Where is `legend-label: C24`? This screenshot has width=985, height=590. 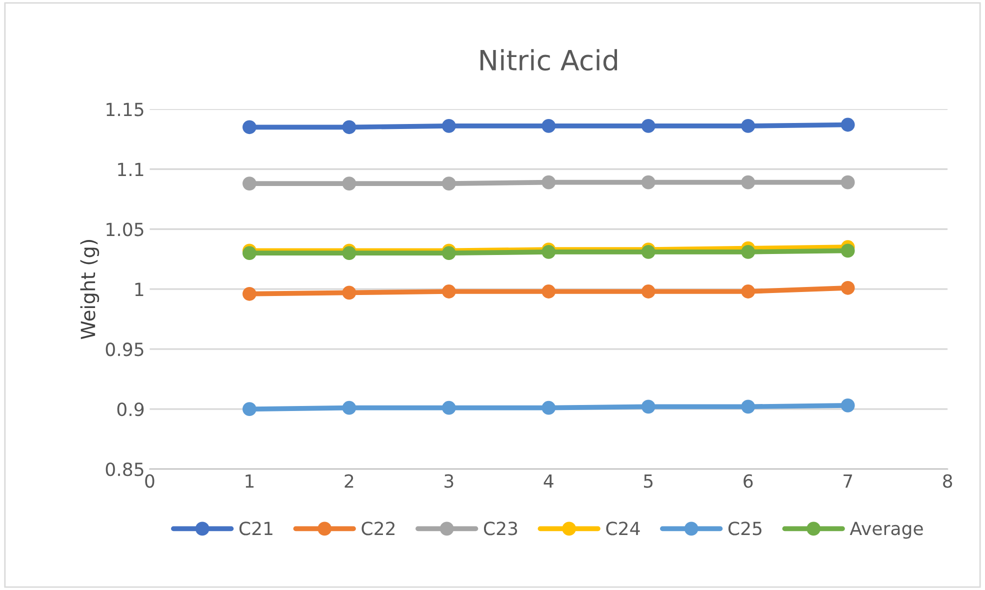 legend-label: C24 is located at coordinates (623, 529).